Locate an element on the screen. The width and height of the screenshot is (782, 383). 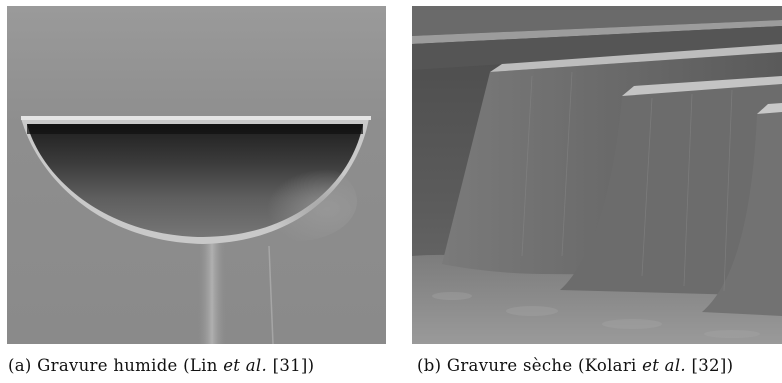
cavity-highlight is located at coordinates (297, 201).